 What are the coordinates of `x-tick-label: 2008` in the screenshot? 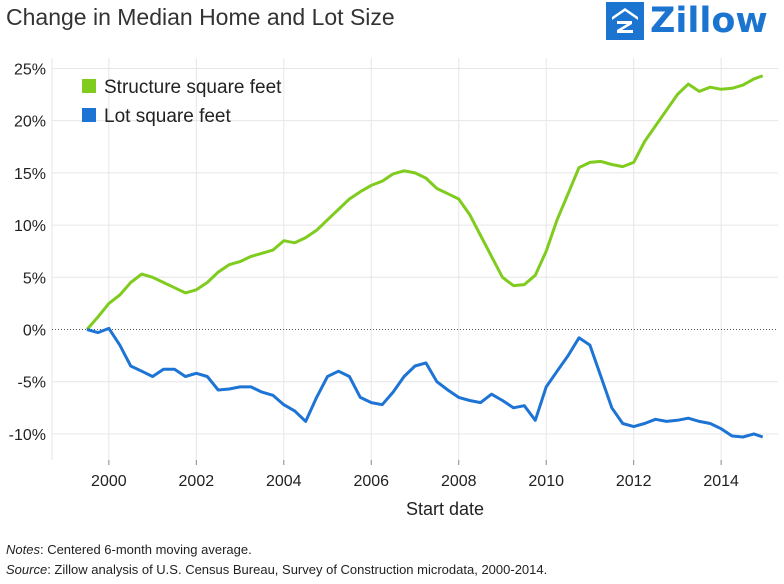 It's located at (459, 481).